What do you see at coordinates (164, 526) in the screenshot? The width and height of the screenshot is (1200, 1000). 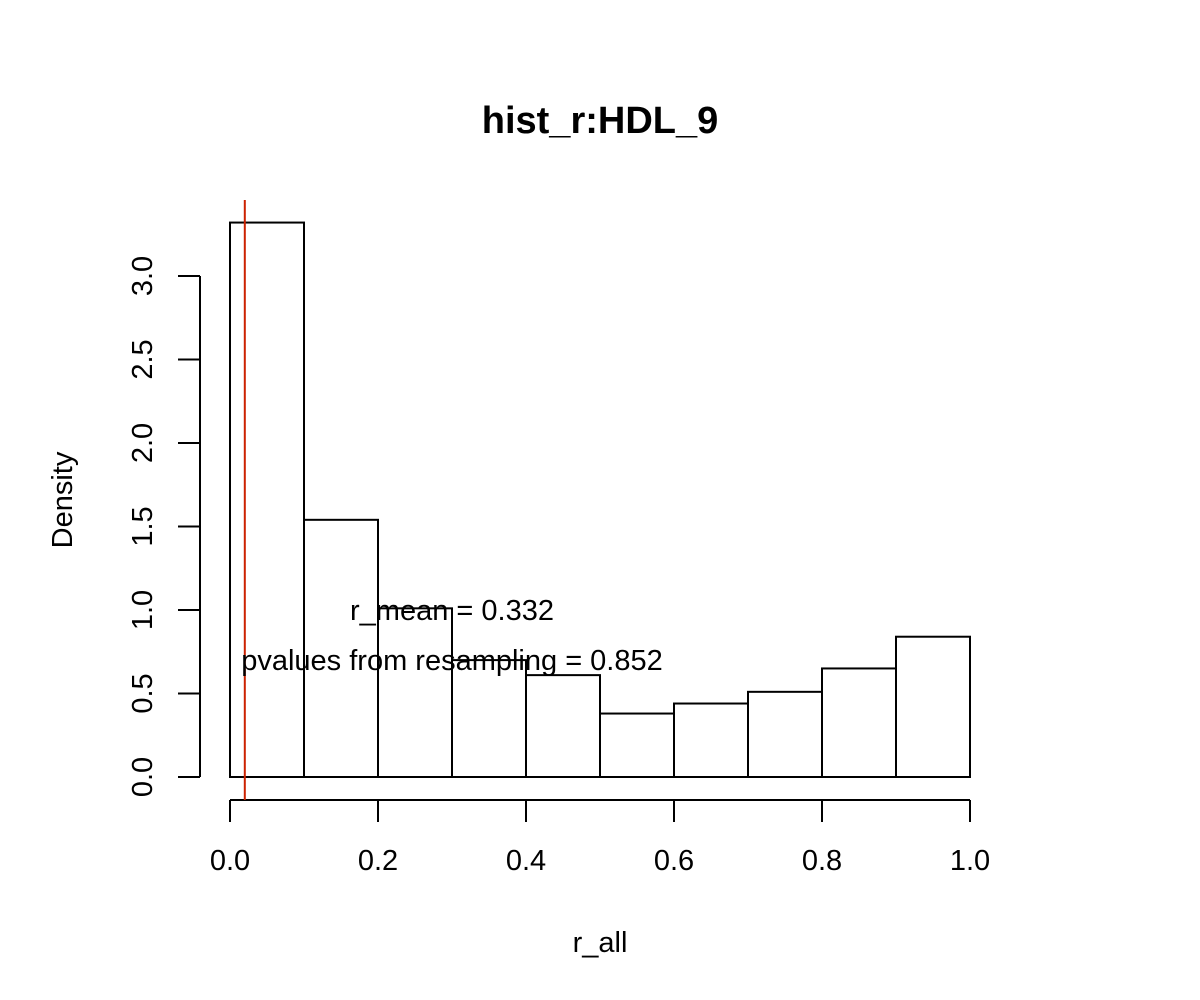 I see `y-axis: 0.0 0.5 1.0 1.5 2.0 2.5 3.0` at bounding box center [164, 526].